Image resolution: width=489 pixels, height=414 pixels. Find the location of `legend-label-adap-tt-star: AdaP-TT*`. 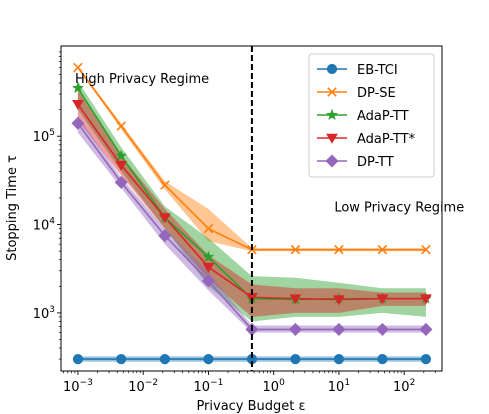

legend-label-adap-tt-star: AdaP-TT* is located at coordinates (386, 139).